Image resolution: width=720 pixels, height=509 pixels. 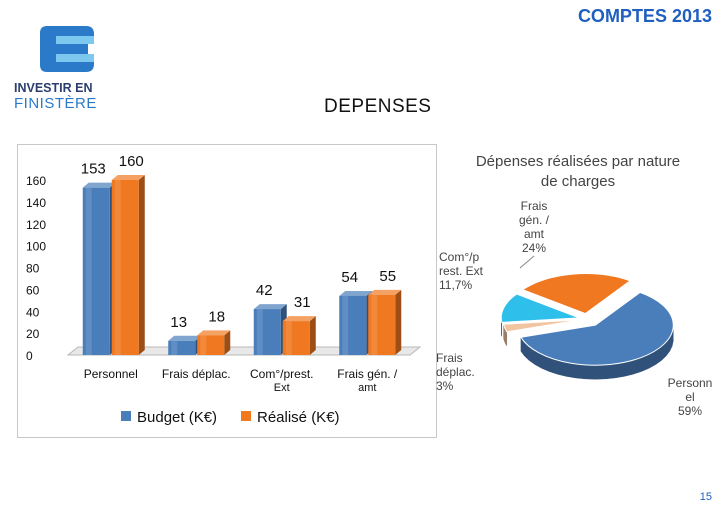 I want to click on finistere-e-logo-icon: INVESTIR EN FINISTÈRE, so click(x=55, y=69).